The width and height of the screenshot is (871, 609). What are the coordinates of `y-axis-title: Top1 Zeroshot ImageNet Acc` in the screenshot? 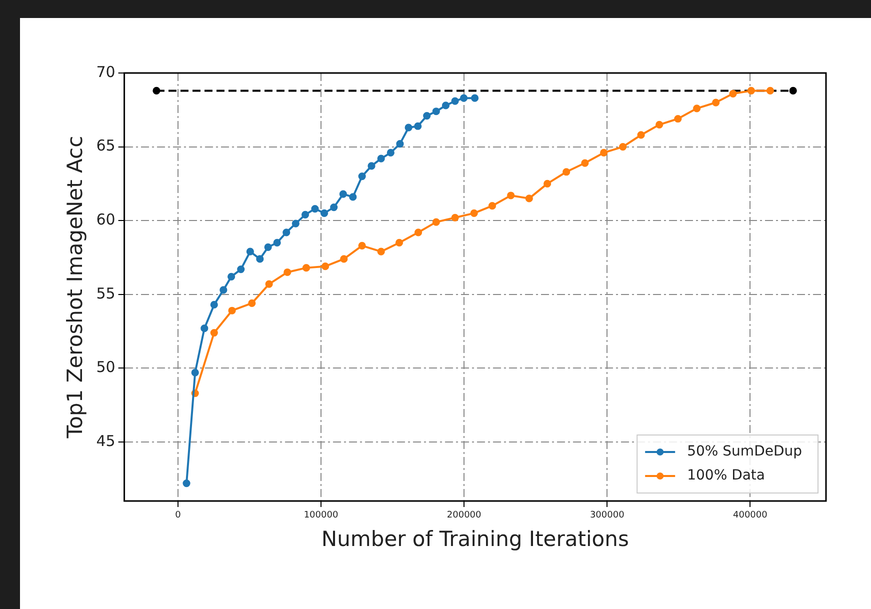 It's located at (75, 288).